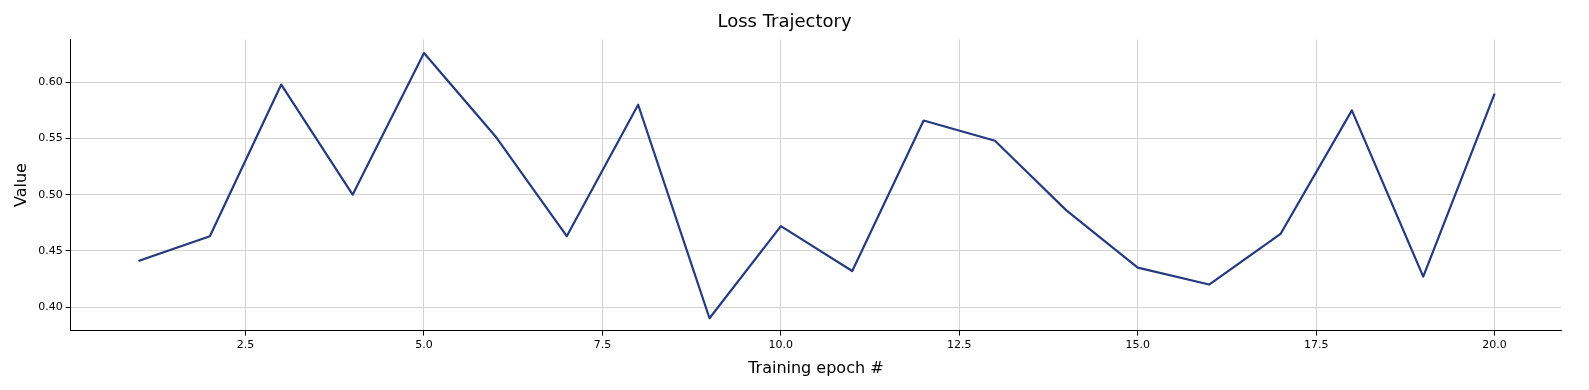  Describe the element at coordinates (50, 82) in the screenshot. I see `y-tick-label: 0.60` at that location.